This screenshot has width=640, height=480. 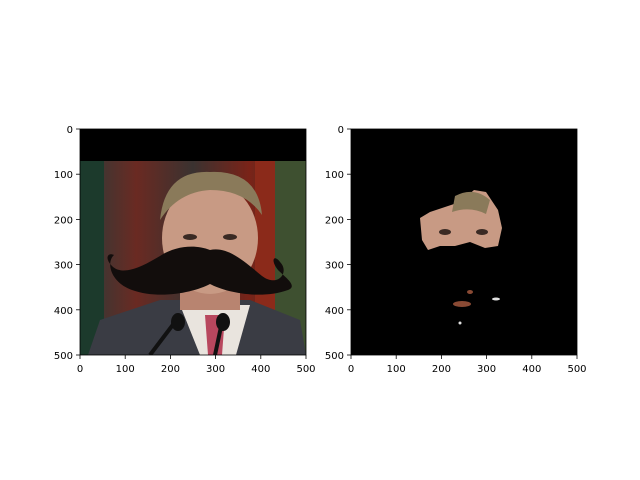 I want to click on microphone, so click(x=162, y=337).